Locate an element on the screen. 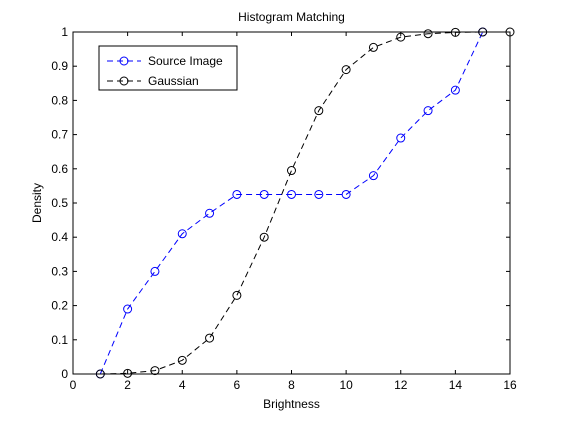 Image resolution: width=561 pixels, height=425 pixels. y-tick-label: 0.4 is located at coordinates (59, 237).